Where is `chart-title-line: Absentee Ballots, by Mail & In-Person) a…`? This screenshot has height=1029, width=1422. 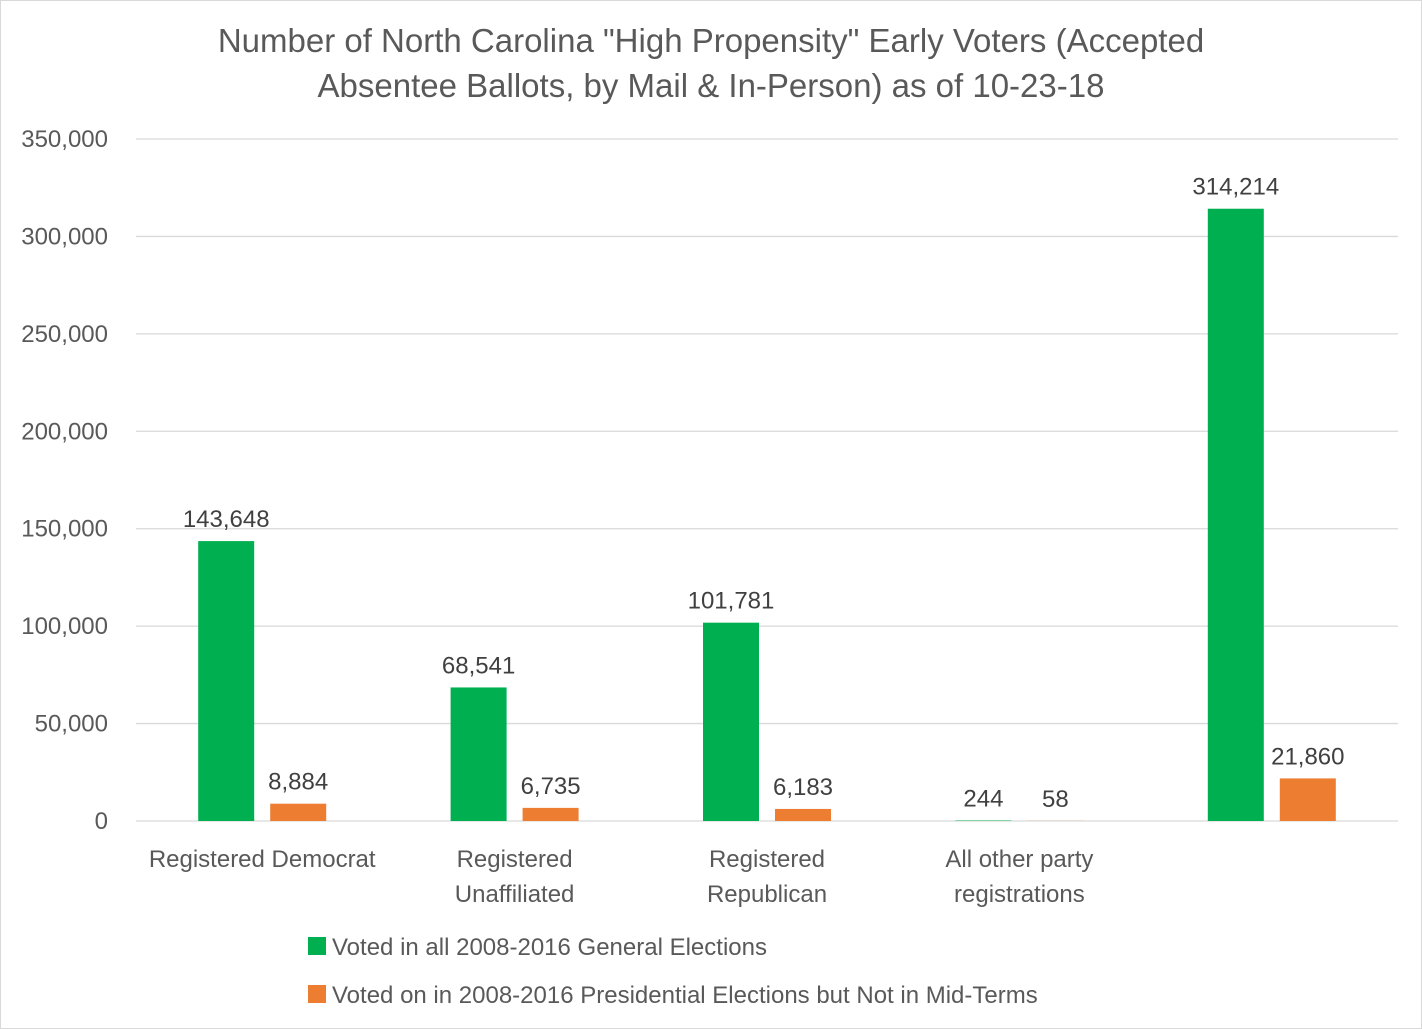 chart-title-line: Absentee Ballots, by Mail & In-Person) a… is located at coordinates (711, 85).